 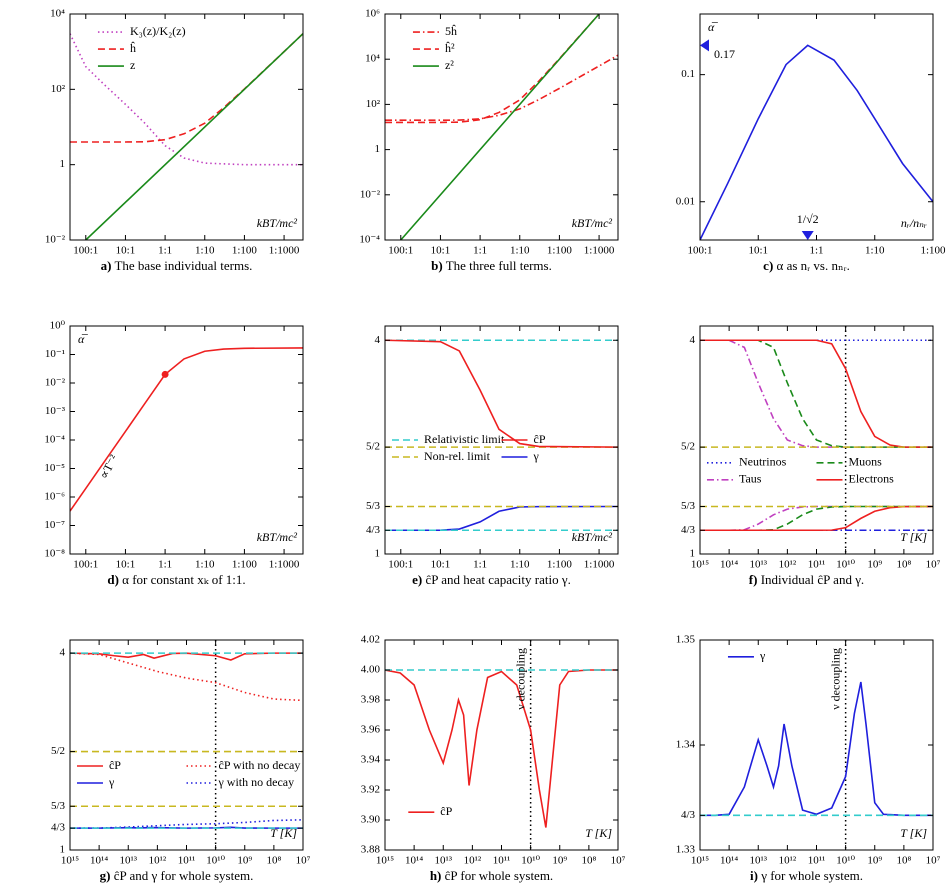 I want to click on caption-letter: d), so click(x=113, y=579).